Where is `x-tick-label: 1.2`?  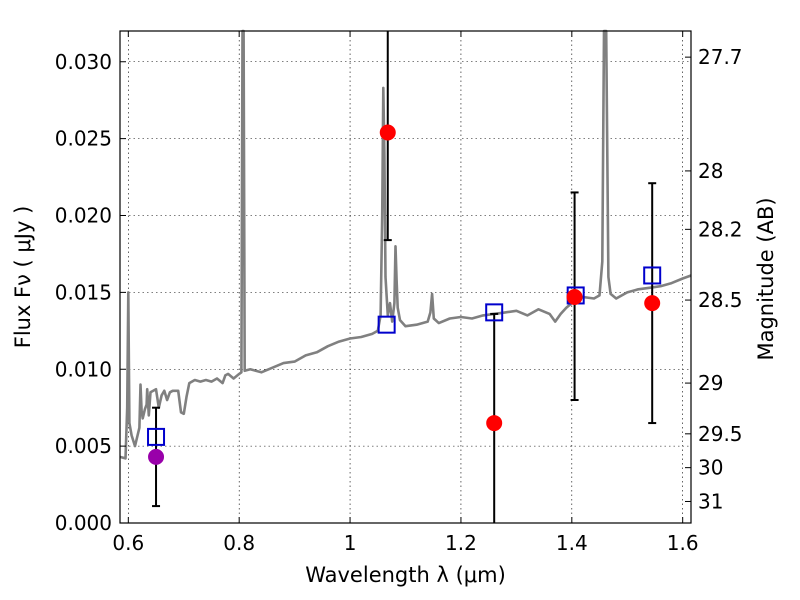
x-tick-label: 1.2 is located at coordinates (461, 543).